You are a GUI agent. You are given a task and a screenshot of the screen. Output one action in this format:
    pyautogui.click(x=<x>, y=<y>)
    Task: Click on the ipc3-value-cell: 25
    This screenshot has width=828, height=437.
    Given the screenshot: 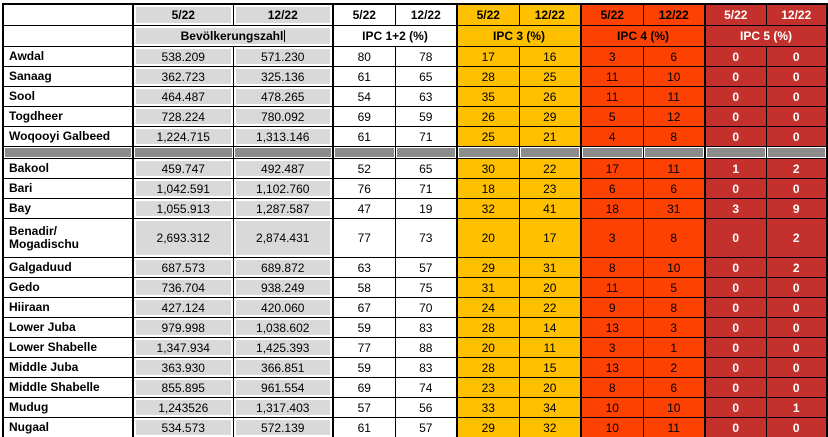 What is the action you would take?
    pyautogui.click(x=488, y=136)
    